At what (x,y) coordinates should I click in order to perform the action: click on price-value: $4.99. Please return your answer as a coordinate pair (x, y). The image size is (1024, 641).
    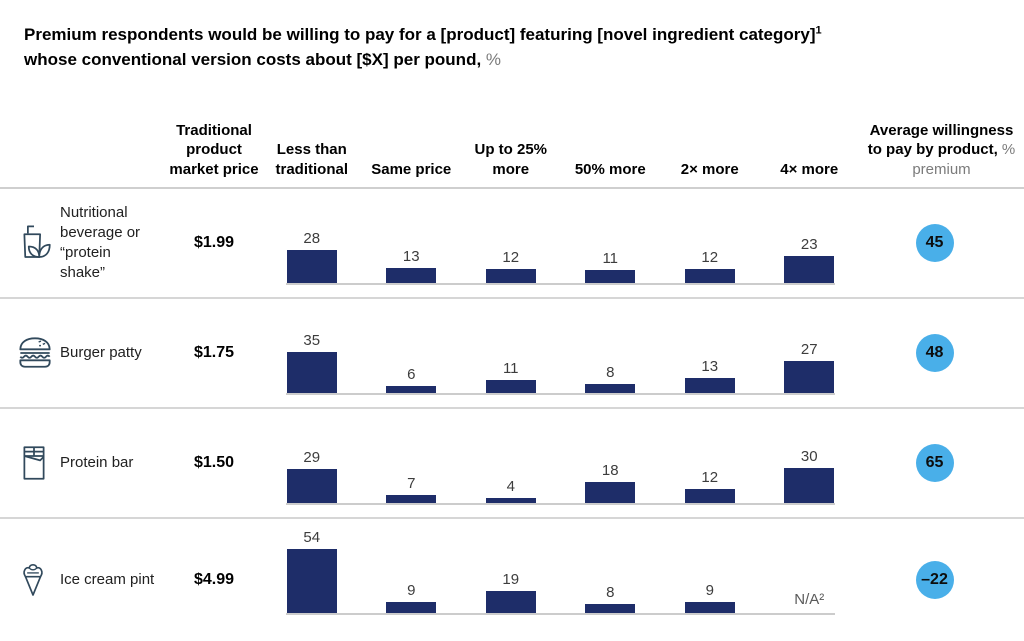
    Looking at the image, I should click on (214, 580).